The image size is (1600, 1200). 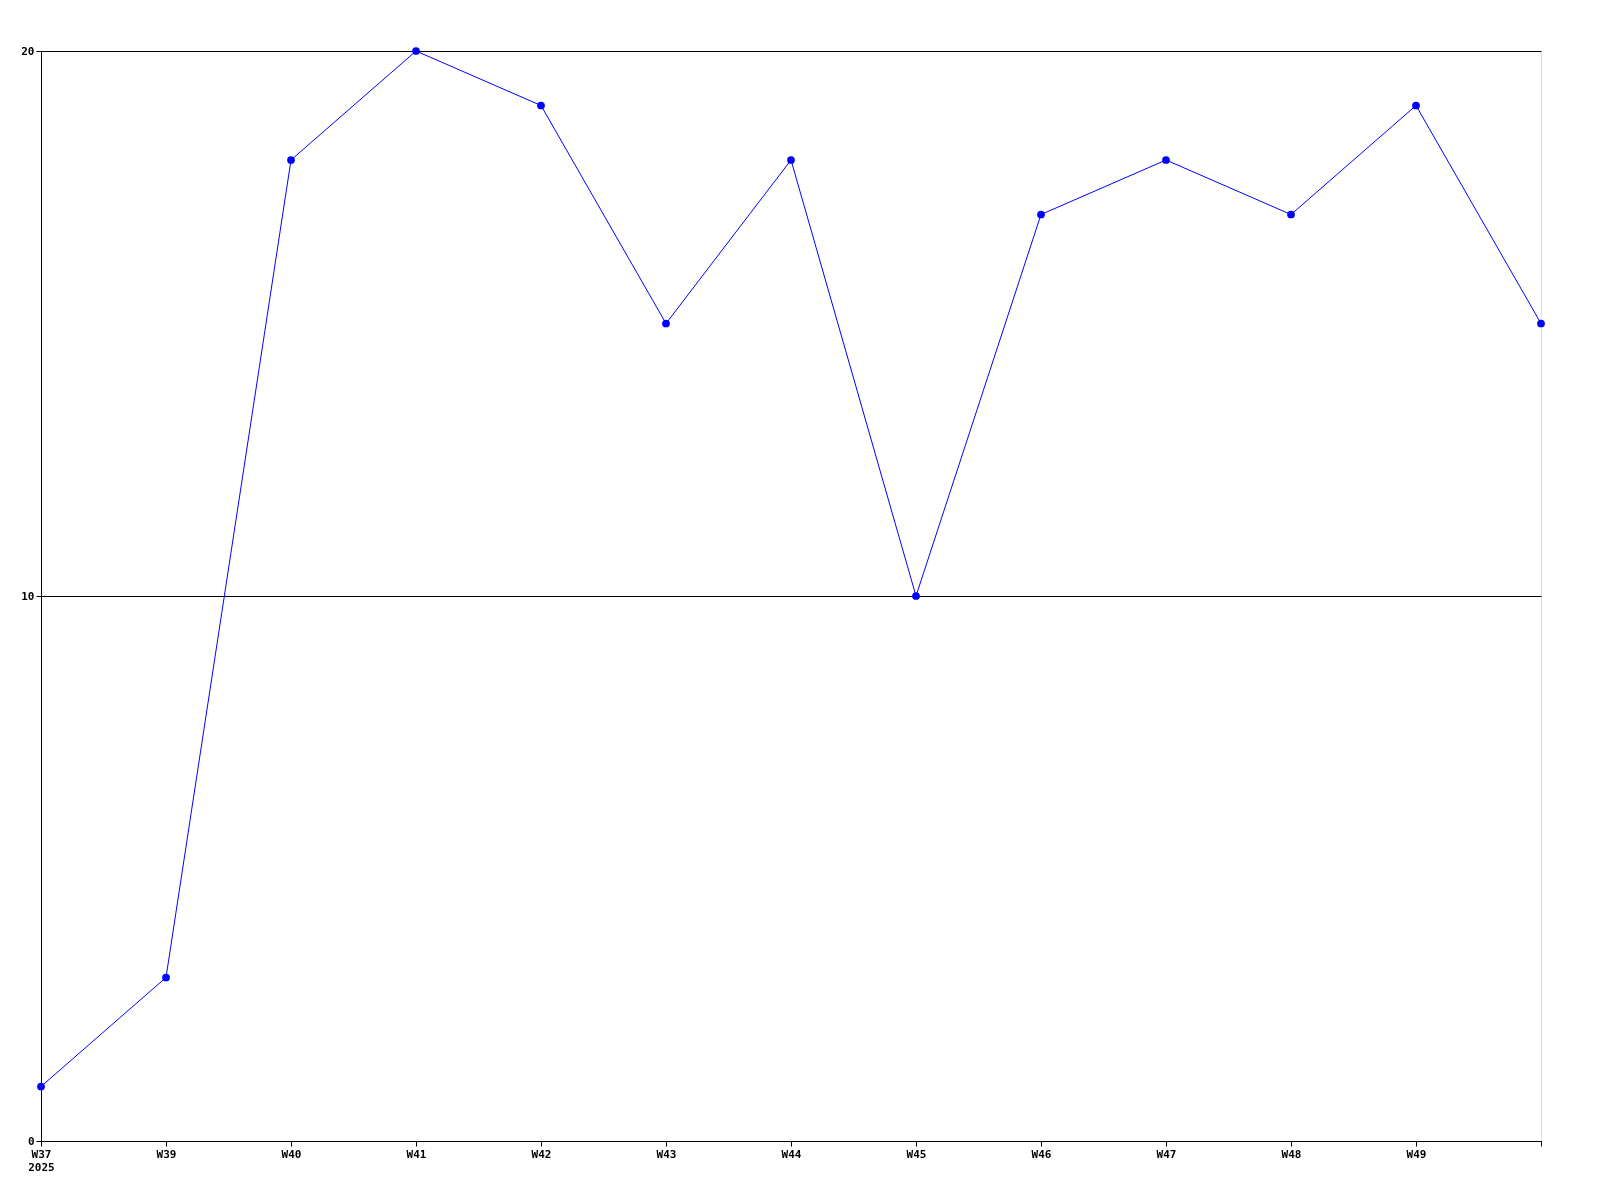 I want to click on x-tick-label: W40, so click(x=291, y=1154).